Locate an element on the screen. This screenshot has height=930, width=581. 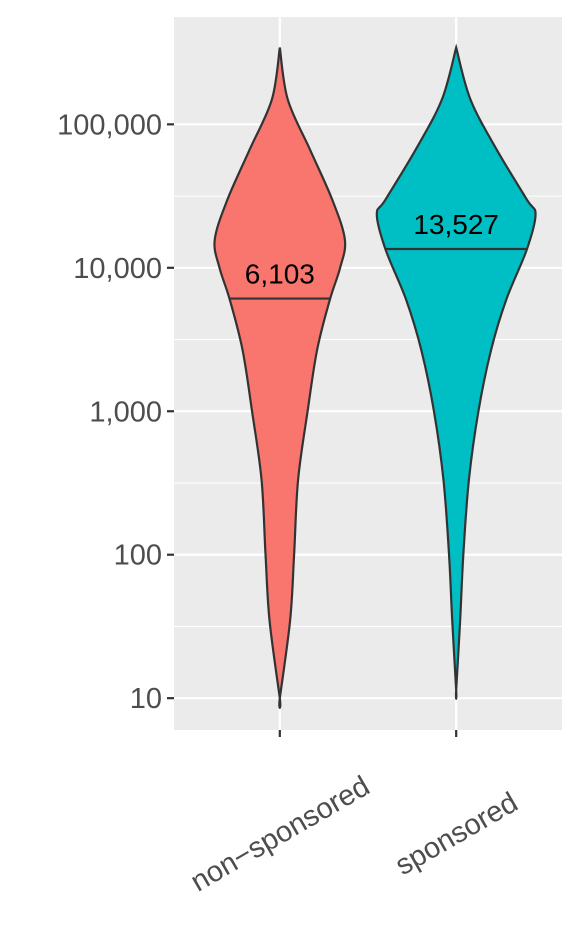
median-label: 13,527 is located at coordinates (456, 224).